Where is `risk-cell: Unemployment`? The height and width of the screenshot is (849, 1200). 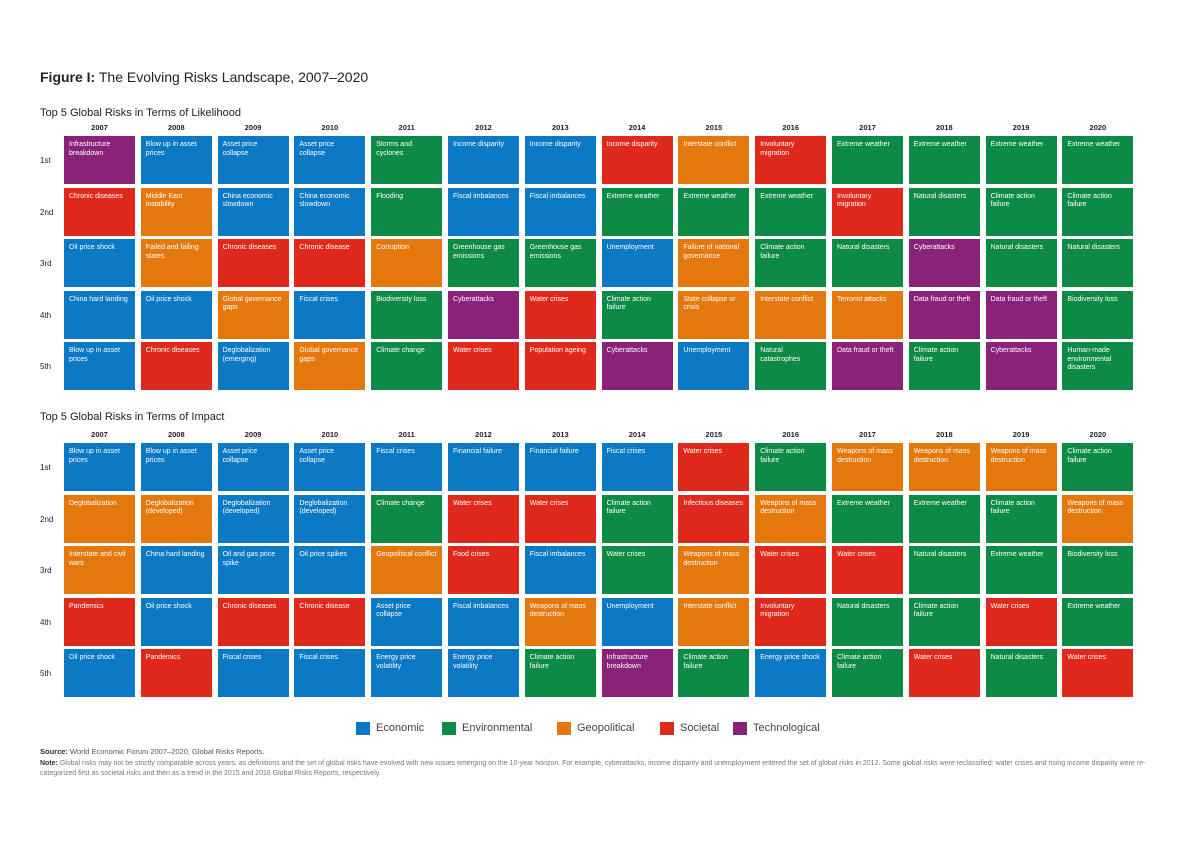 risk-cell: Unemployment is located at coordinates (637, 621).